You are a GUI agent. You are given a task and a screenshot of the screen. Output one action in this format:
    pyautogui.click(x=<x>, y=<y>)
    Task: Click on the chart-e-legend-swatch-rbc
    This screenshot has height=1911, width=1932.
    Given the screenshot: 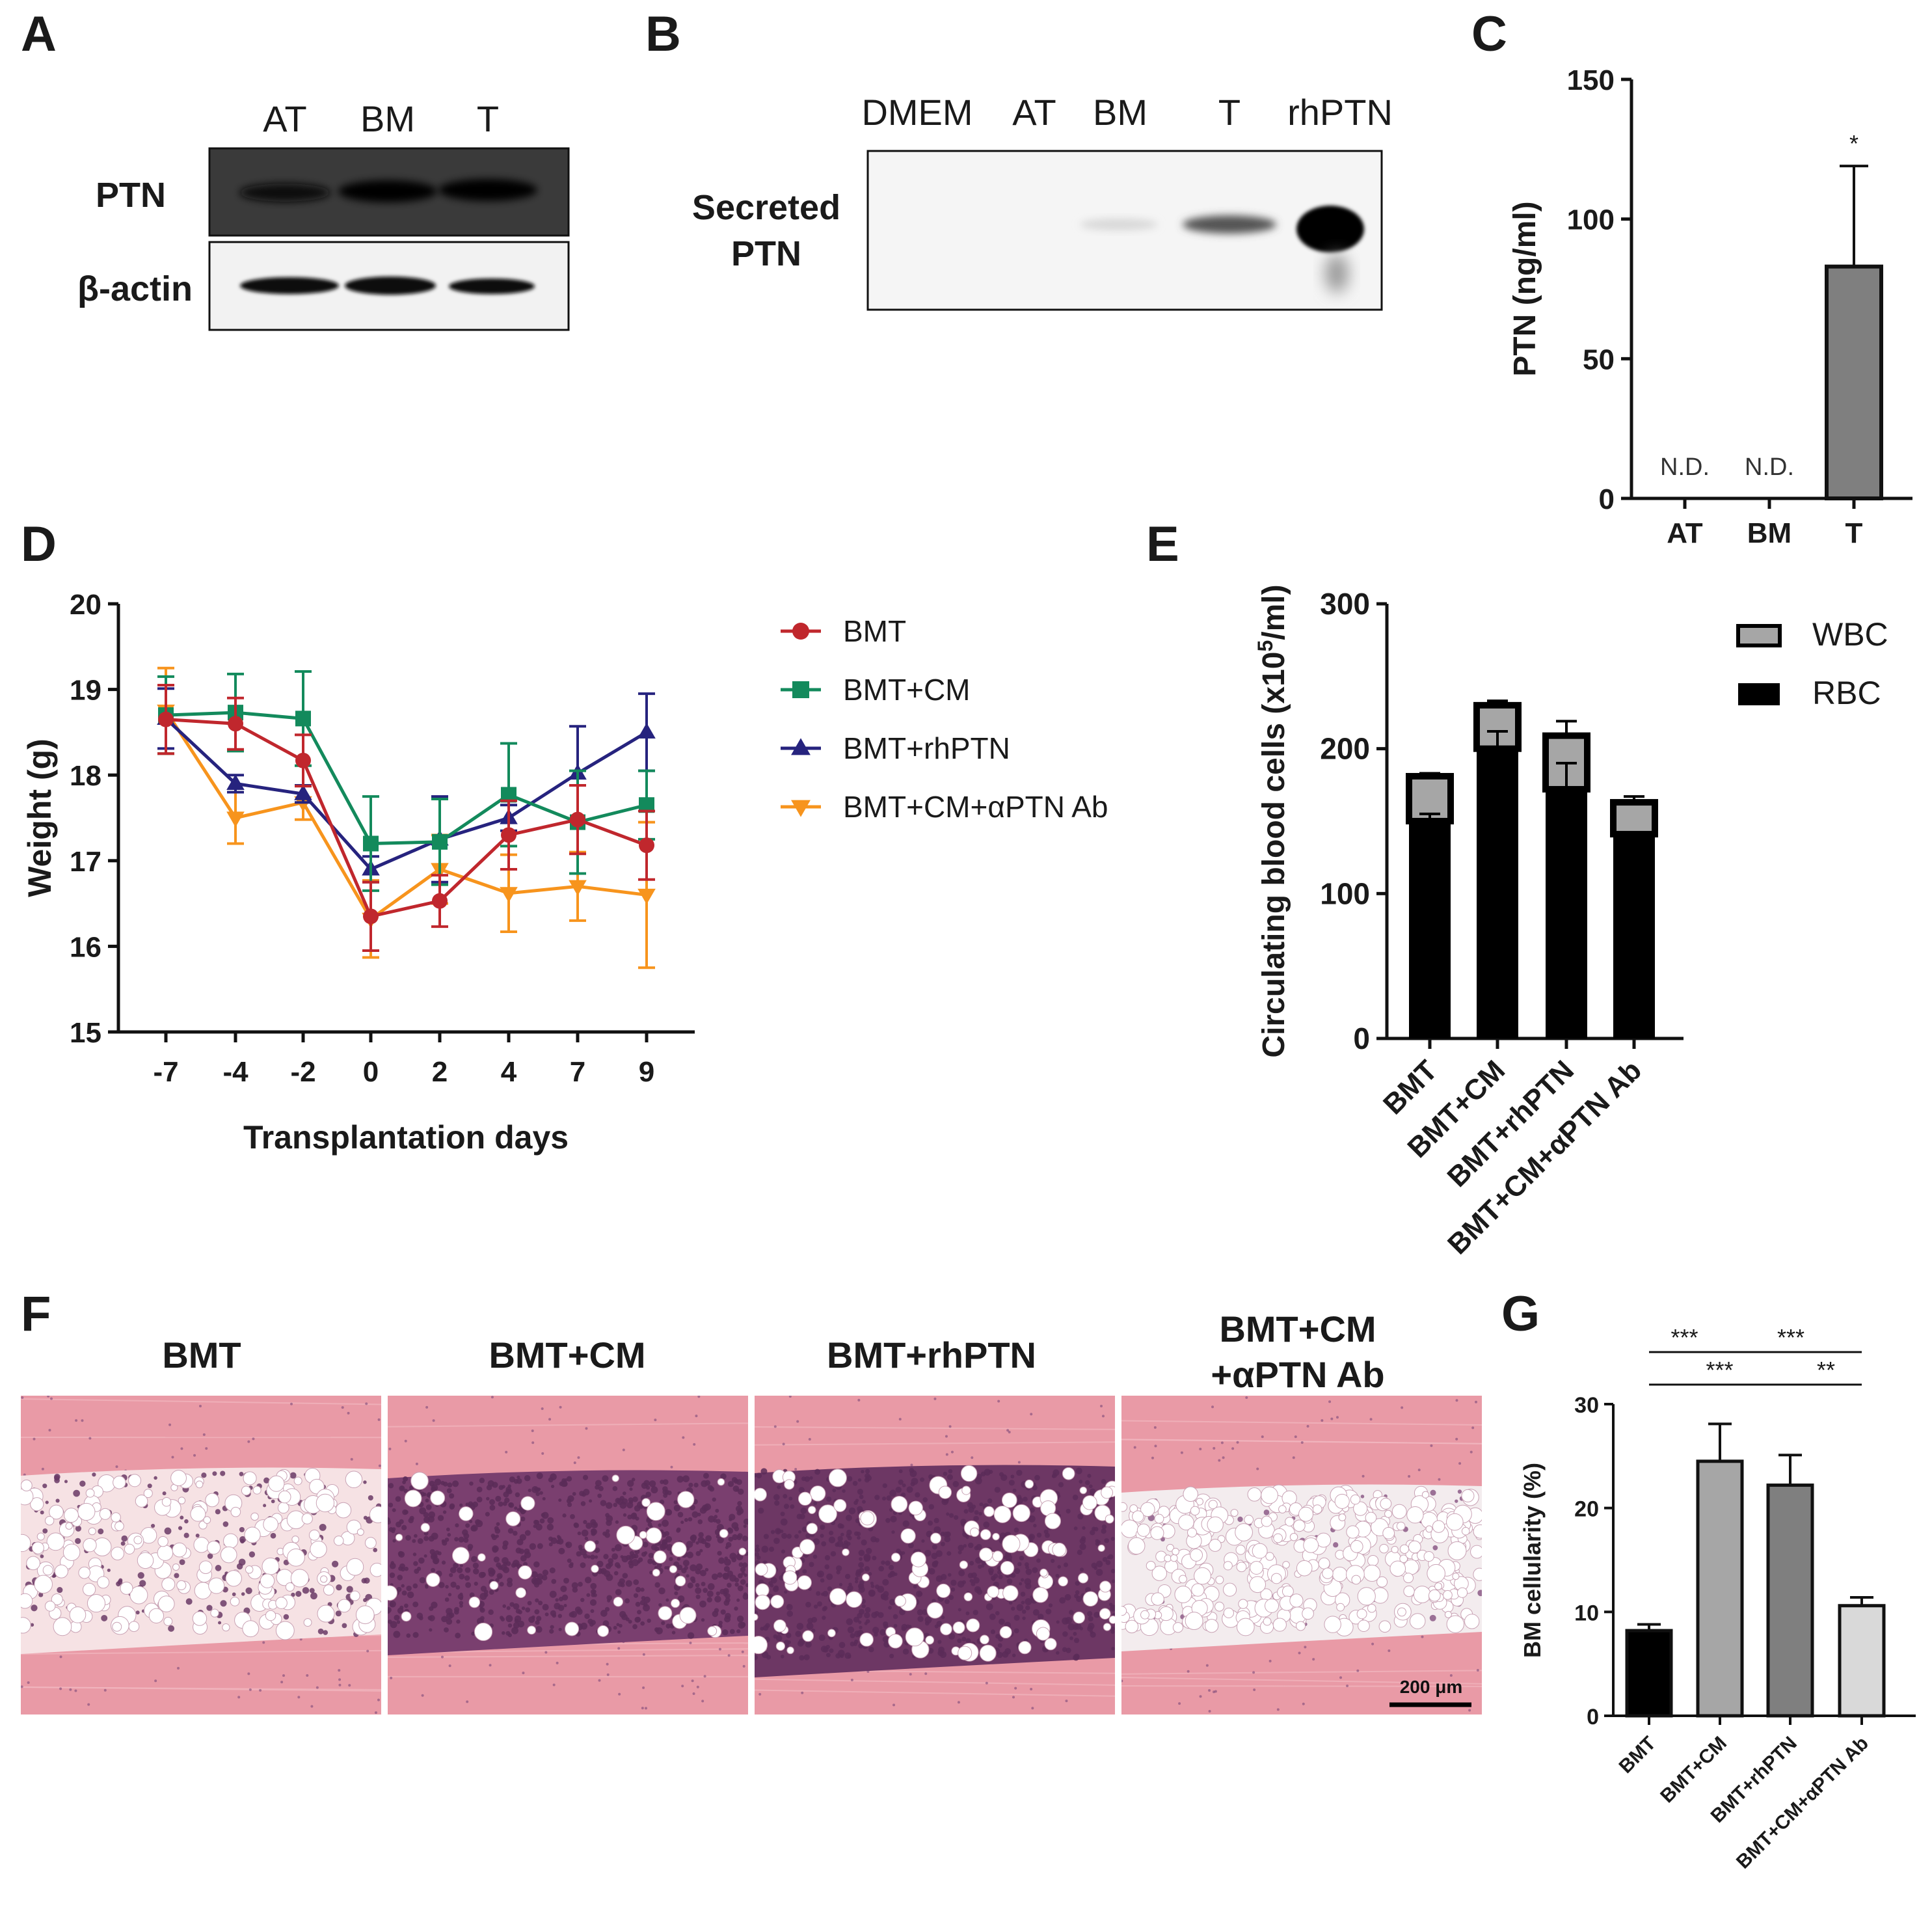 What is the action you would take?
    pyautogui.click(x=1759, y=694)
    